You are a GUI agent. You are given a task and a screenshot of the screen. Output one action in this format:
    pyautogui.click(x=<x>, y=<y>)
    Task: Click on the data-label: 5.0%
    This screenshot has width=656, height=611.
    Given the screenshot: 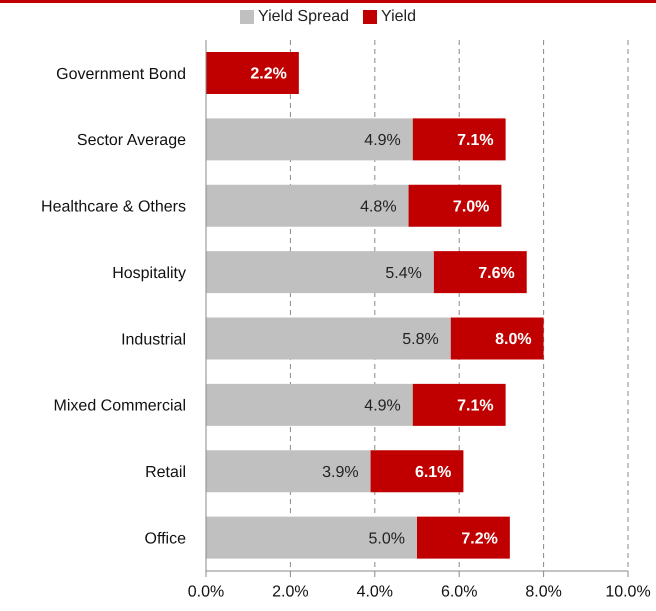 What is the action you would take?
    pyautogui.click(x=386, y=539)
    